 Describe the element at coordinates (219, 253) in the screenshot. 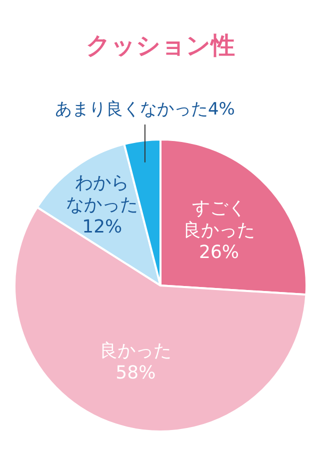

I see `data-label: 26%` at that location.